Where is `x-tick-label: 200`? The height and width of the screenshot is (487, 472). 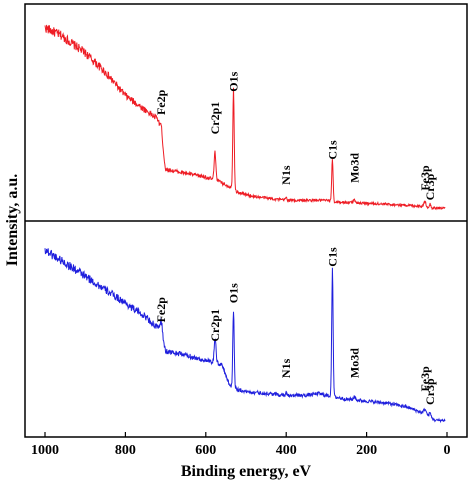 x-tick-label: 200 is located at coordinates (366, 450).